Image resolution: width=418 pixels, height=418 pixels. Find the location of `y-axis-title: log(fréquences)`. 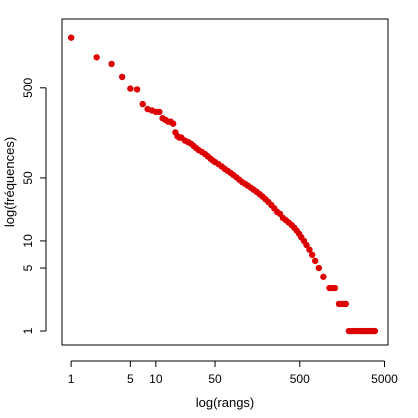

y-axis-title: log(fréquences) is located at coordinates (9, 182).